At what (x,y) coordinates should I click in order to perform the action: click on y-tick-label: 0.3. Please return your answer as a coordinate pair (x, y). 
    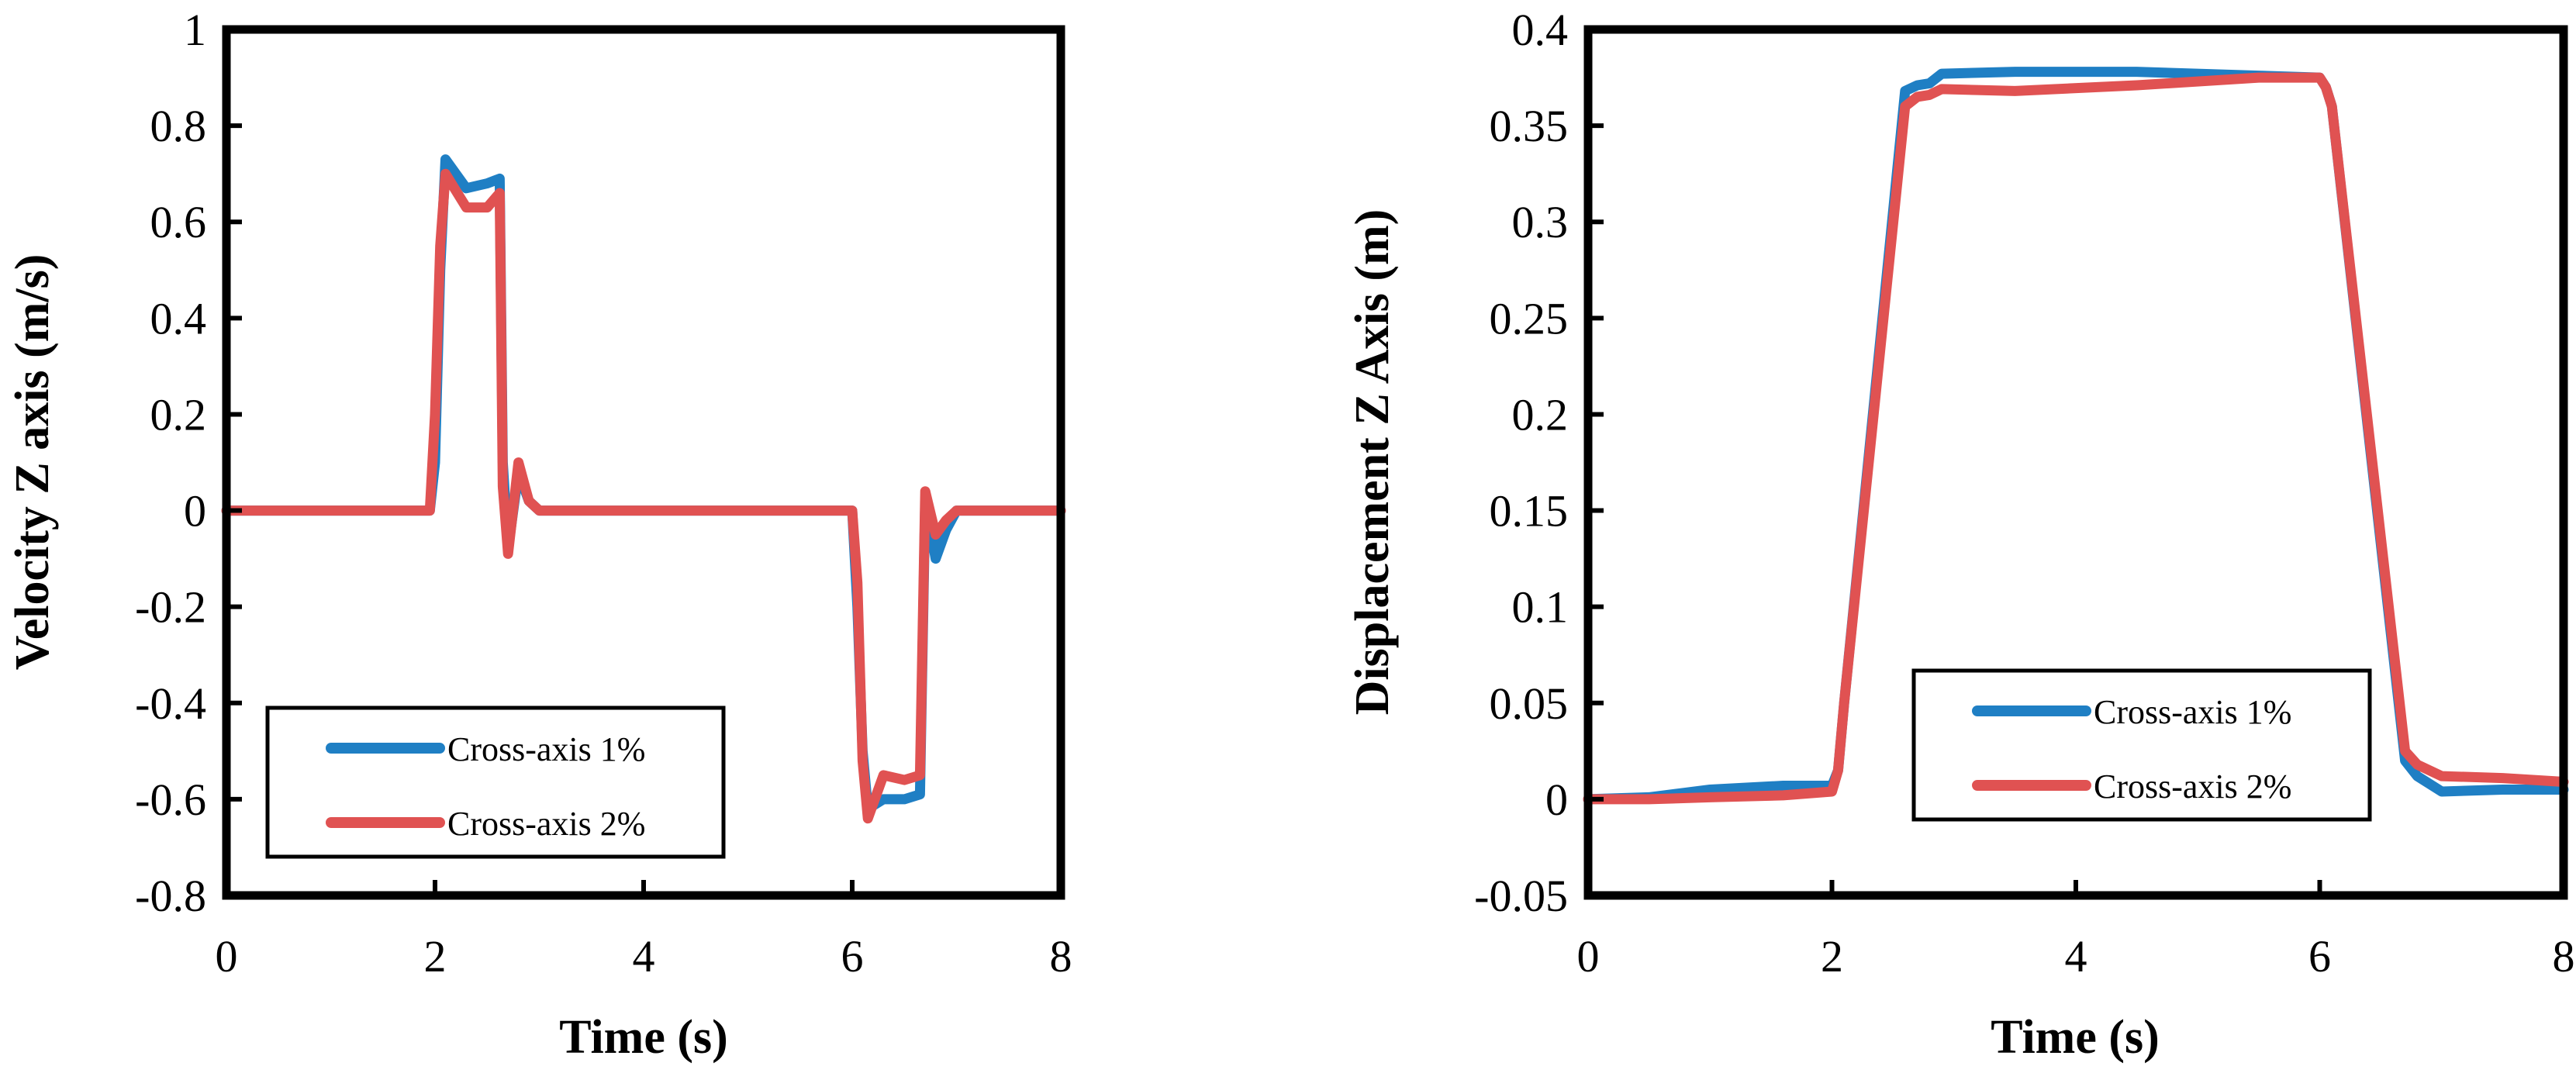
    Looking at the image, I should click on (1540, 222).